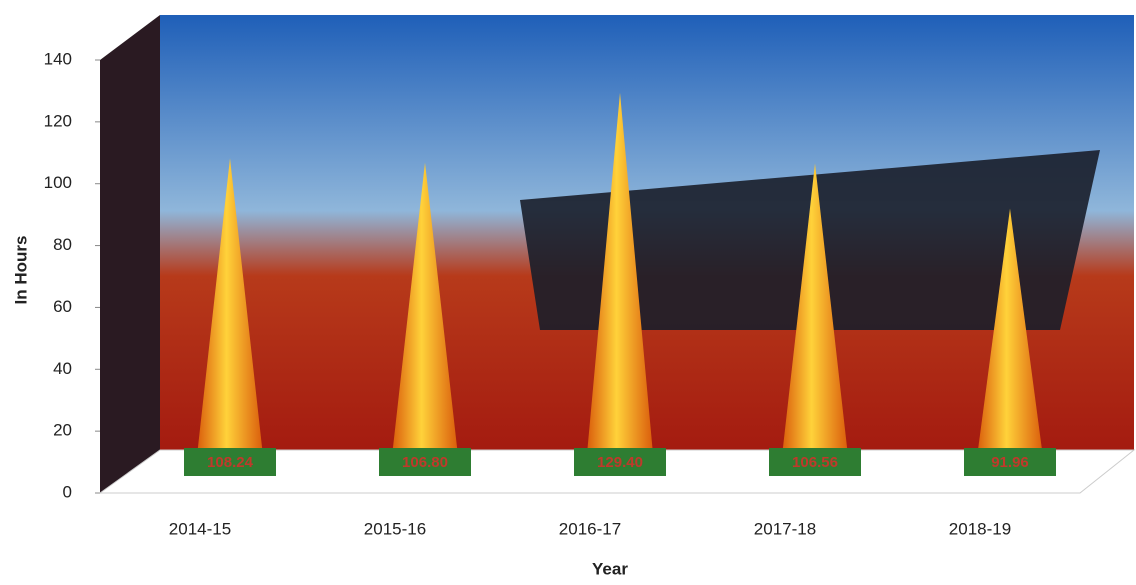  I want to click on side-wall, so click(130, 254).